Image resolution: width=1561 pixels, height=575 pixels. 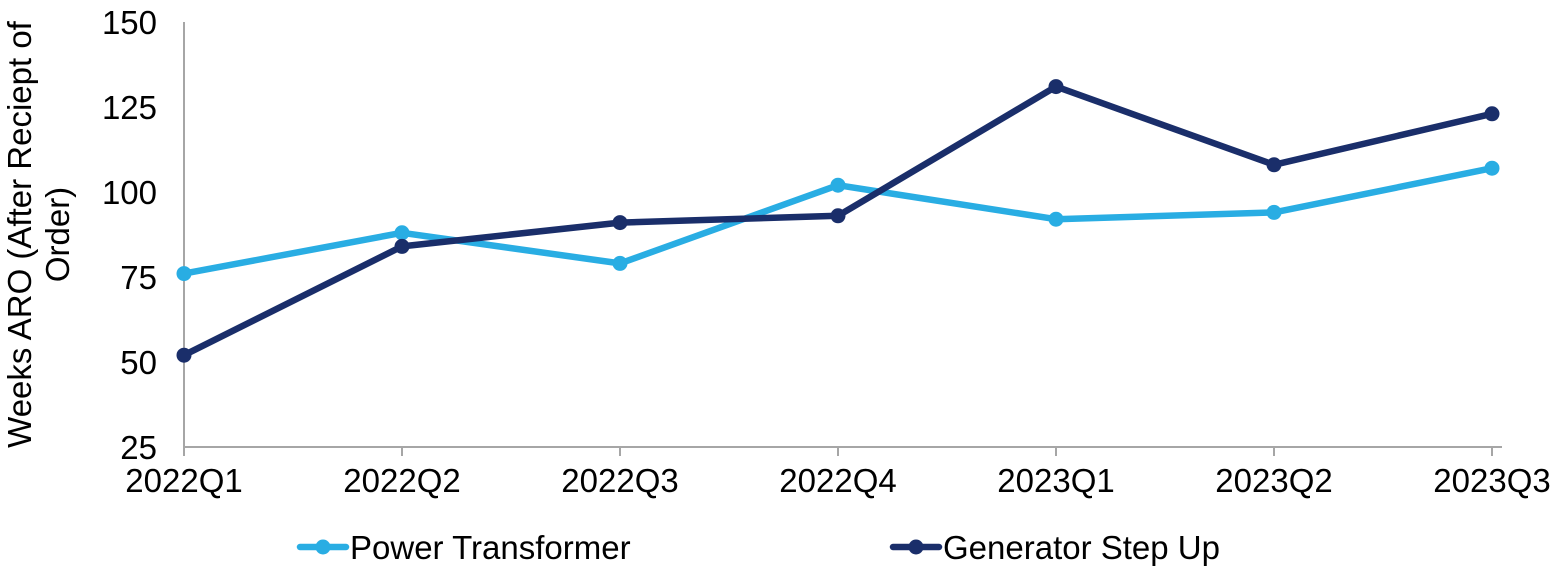 What do you see at coordinates (401, 480) in the screenshot?
I see `x-tick-label-2022q2: 2022Q2` at bounding box center [401, 480].